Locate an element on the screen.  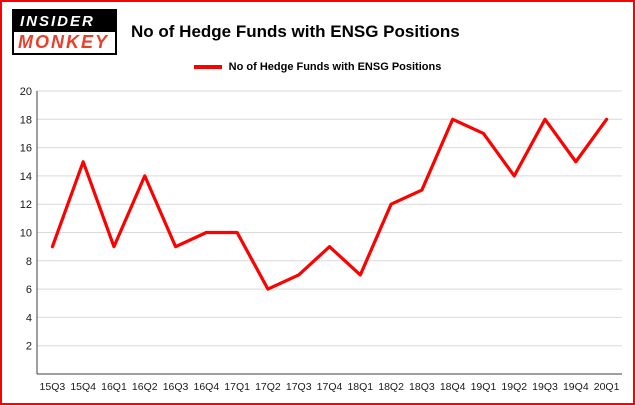
y-tick-label: 10 is located at coordinates (26, 234).